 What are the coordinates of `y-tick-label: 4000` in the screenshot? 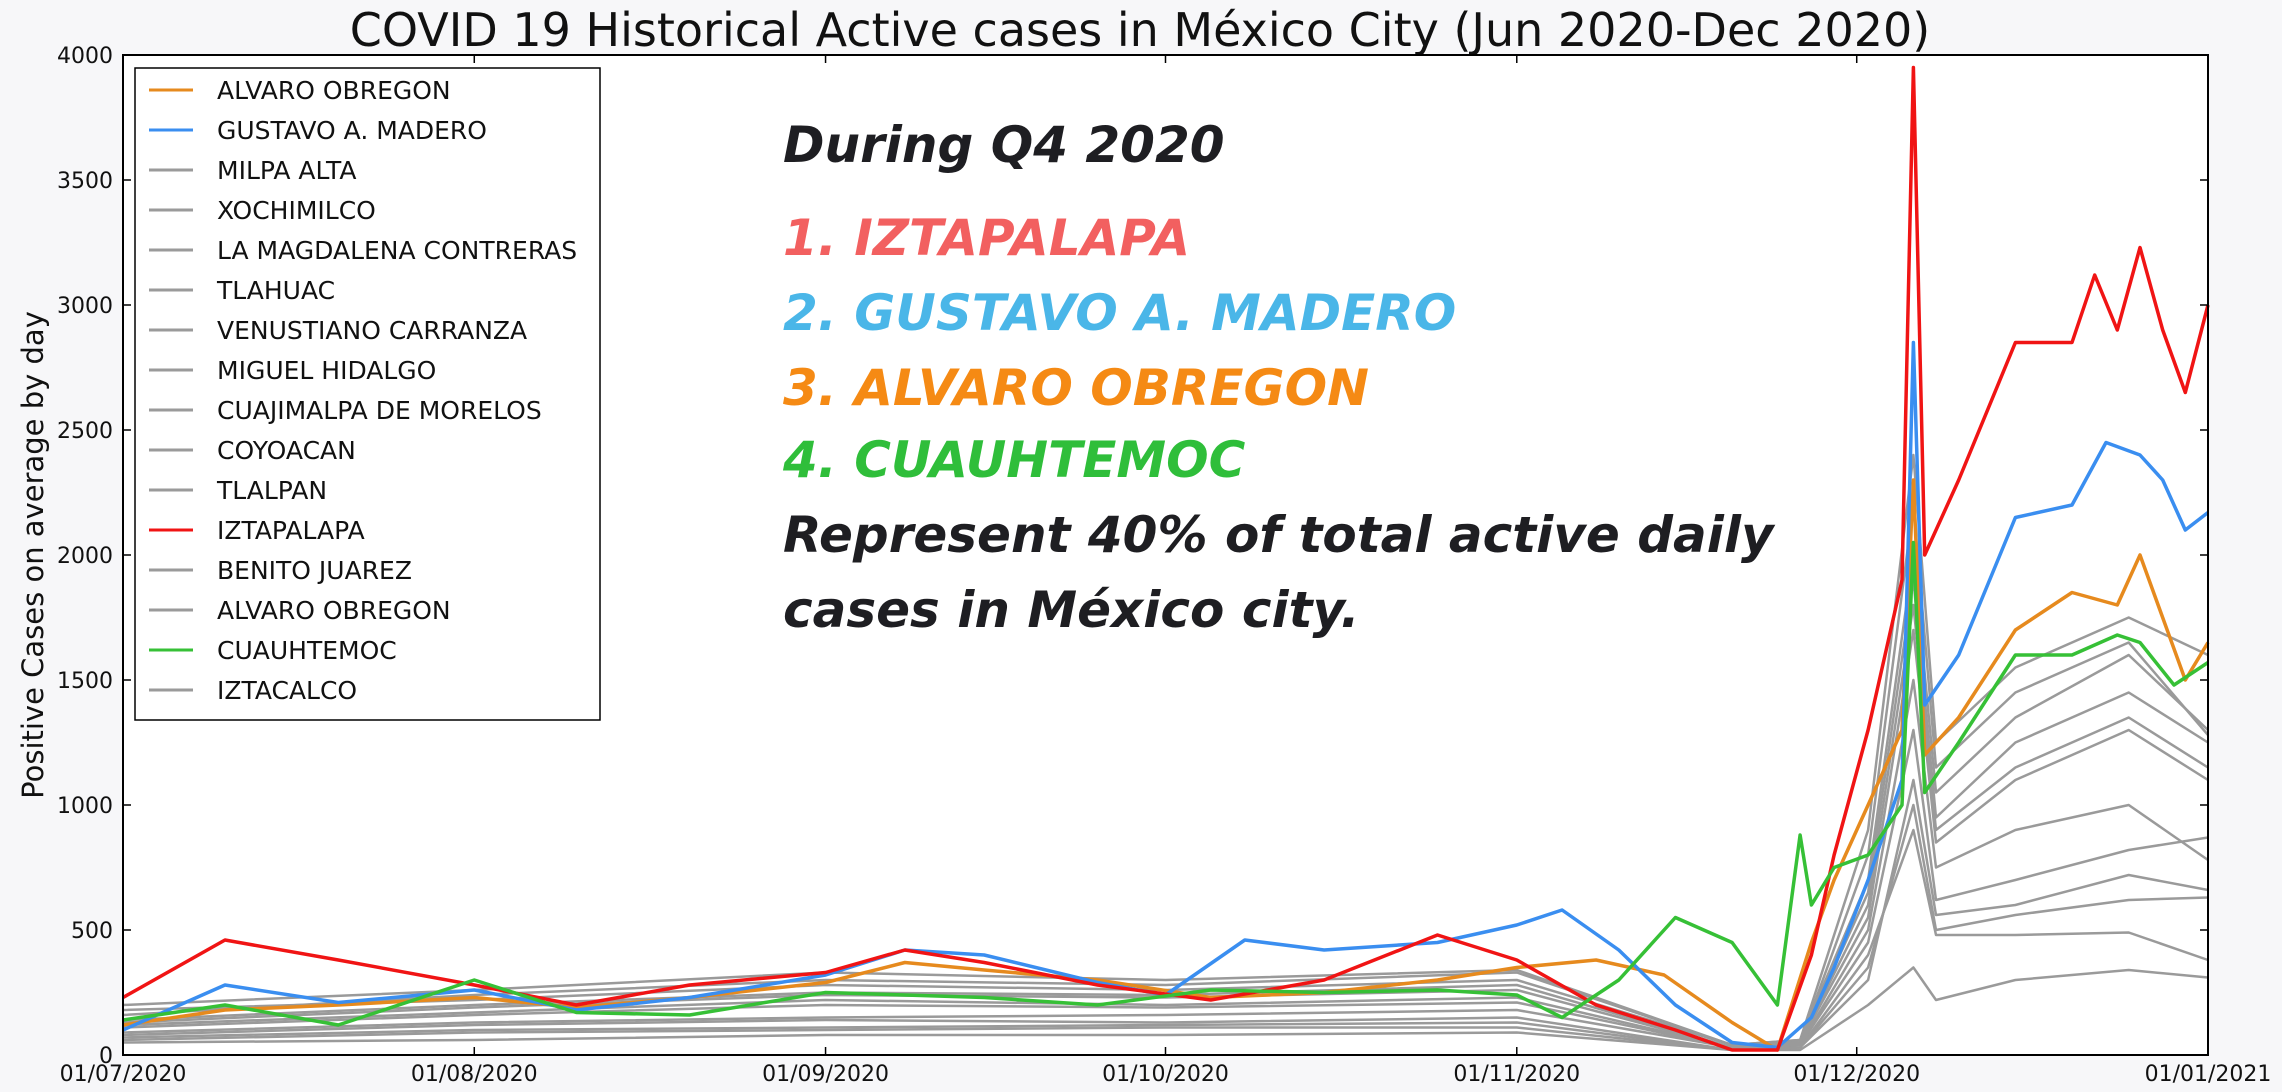 It's located at (85, 56).